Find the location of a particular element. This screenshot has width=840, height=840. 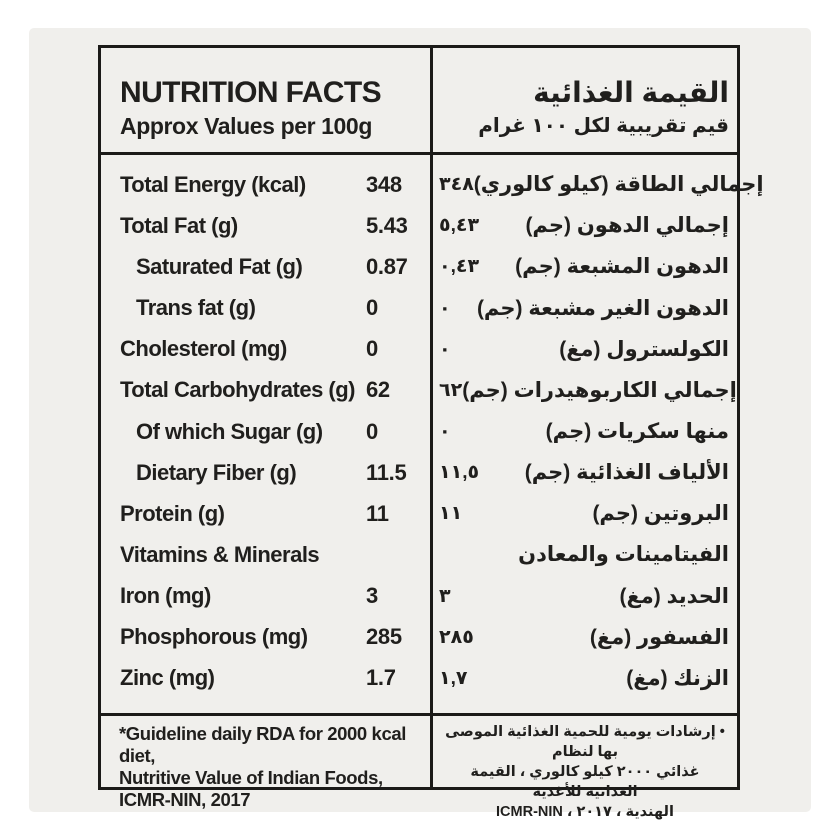

nutrient-label-en: Total Carbohydrates (g) is located at coordinates (238, 390).